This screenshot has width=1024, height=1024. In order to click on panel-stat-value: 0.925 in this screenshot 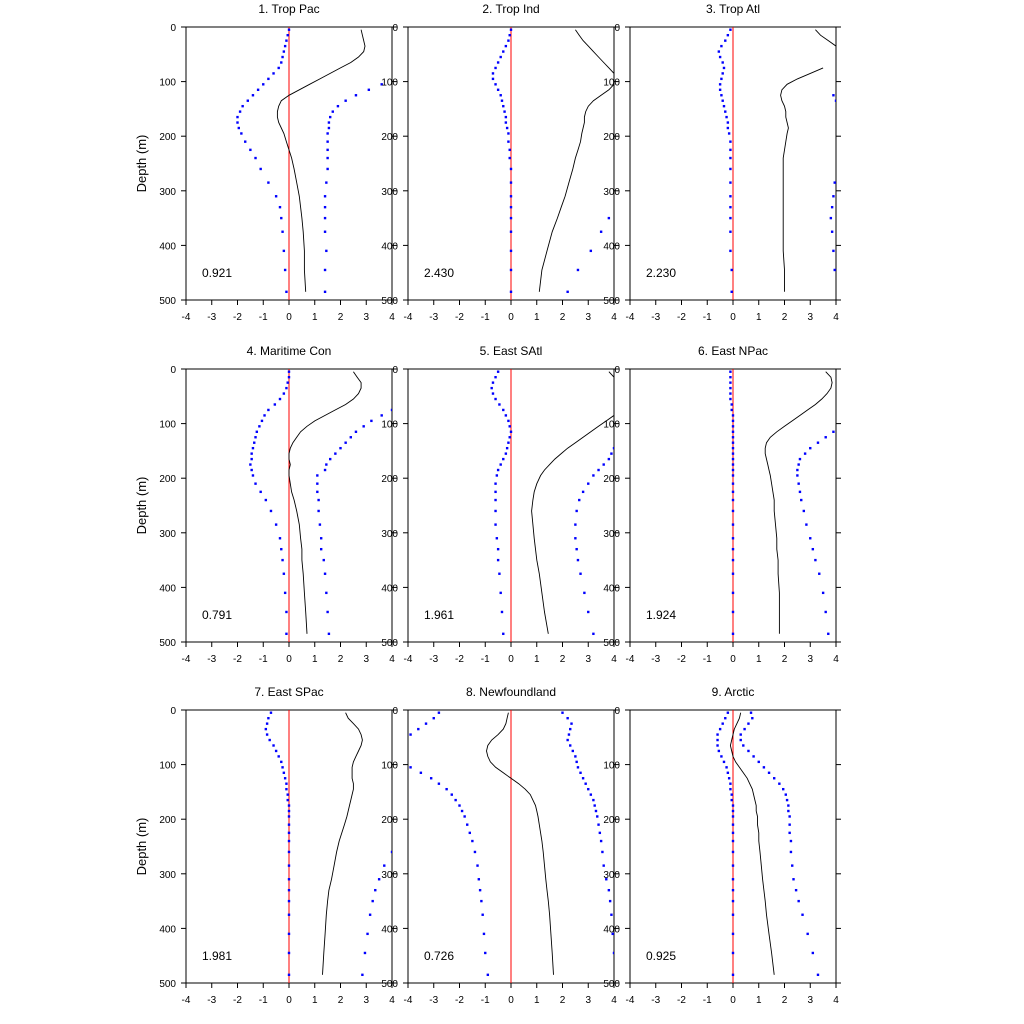, I will do `click(661, 956)`.